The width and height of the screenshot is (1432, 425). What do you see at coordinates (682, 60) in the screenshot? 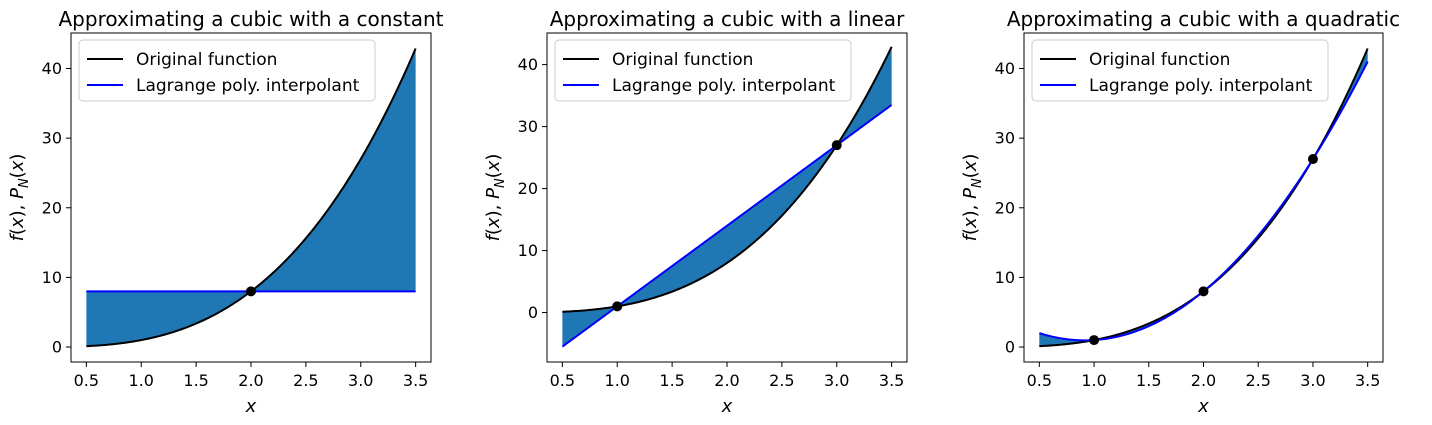
I see `chart-2-legend-label-1: Original function` at bounding box center [682, 60].